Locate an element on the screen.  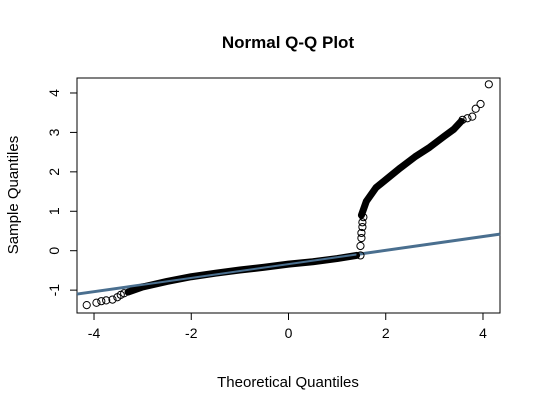
dense-points-lower is located at coordinates (242, 273).